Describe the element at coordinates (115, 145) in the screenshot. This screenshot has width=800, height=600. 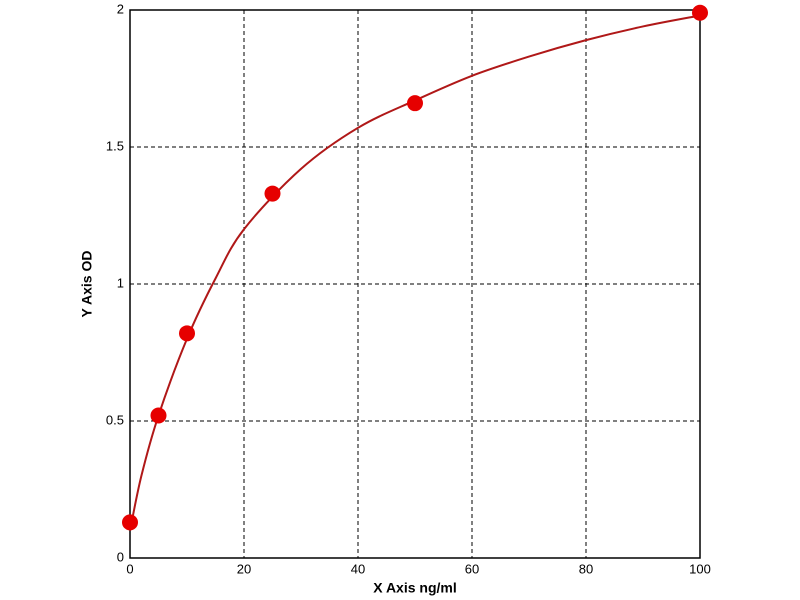
I see `y-tick-label: 1.5` at that location.